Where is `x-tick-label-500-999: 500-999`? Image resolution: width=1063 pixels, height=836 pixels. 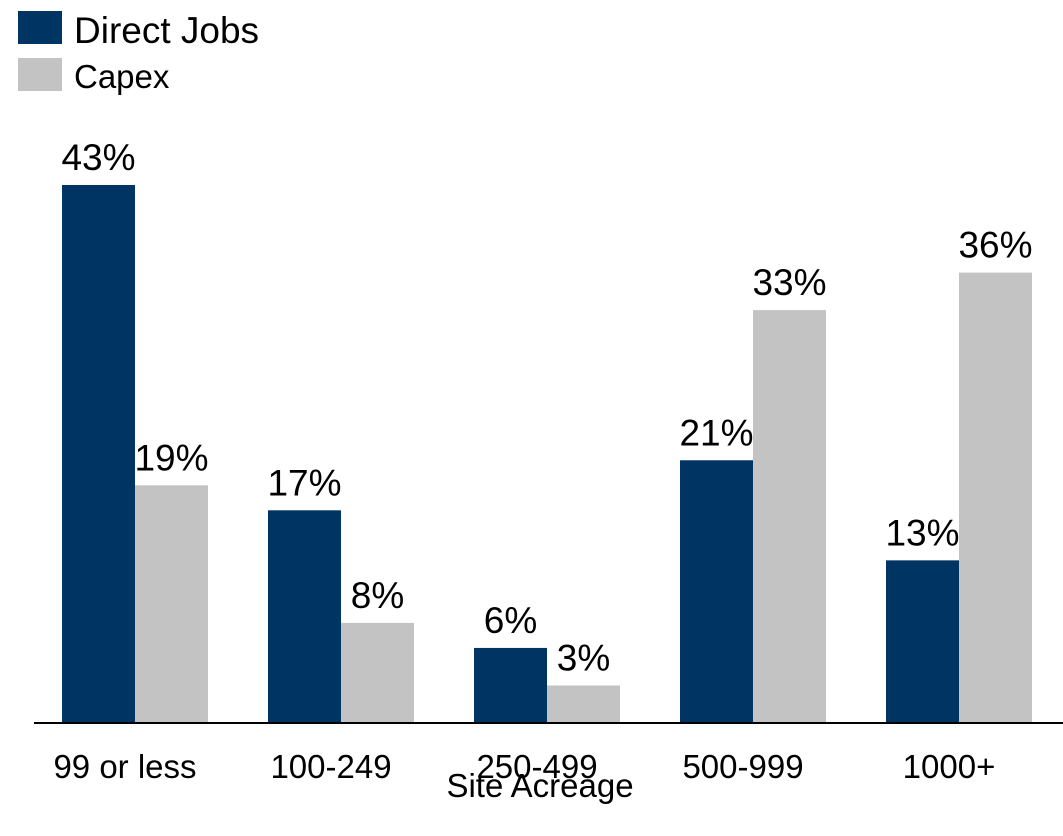
x-tick-label-500-999: 500-999 is located at coordinates (742, 766).